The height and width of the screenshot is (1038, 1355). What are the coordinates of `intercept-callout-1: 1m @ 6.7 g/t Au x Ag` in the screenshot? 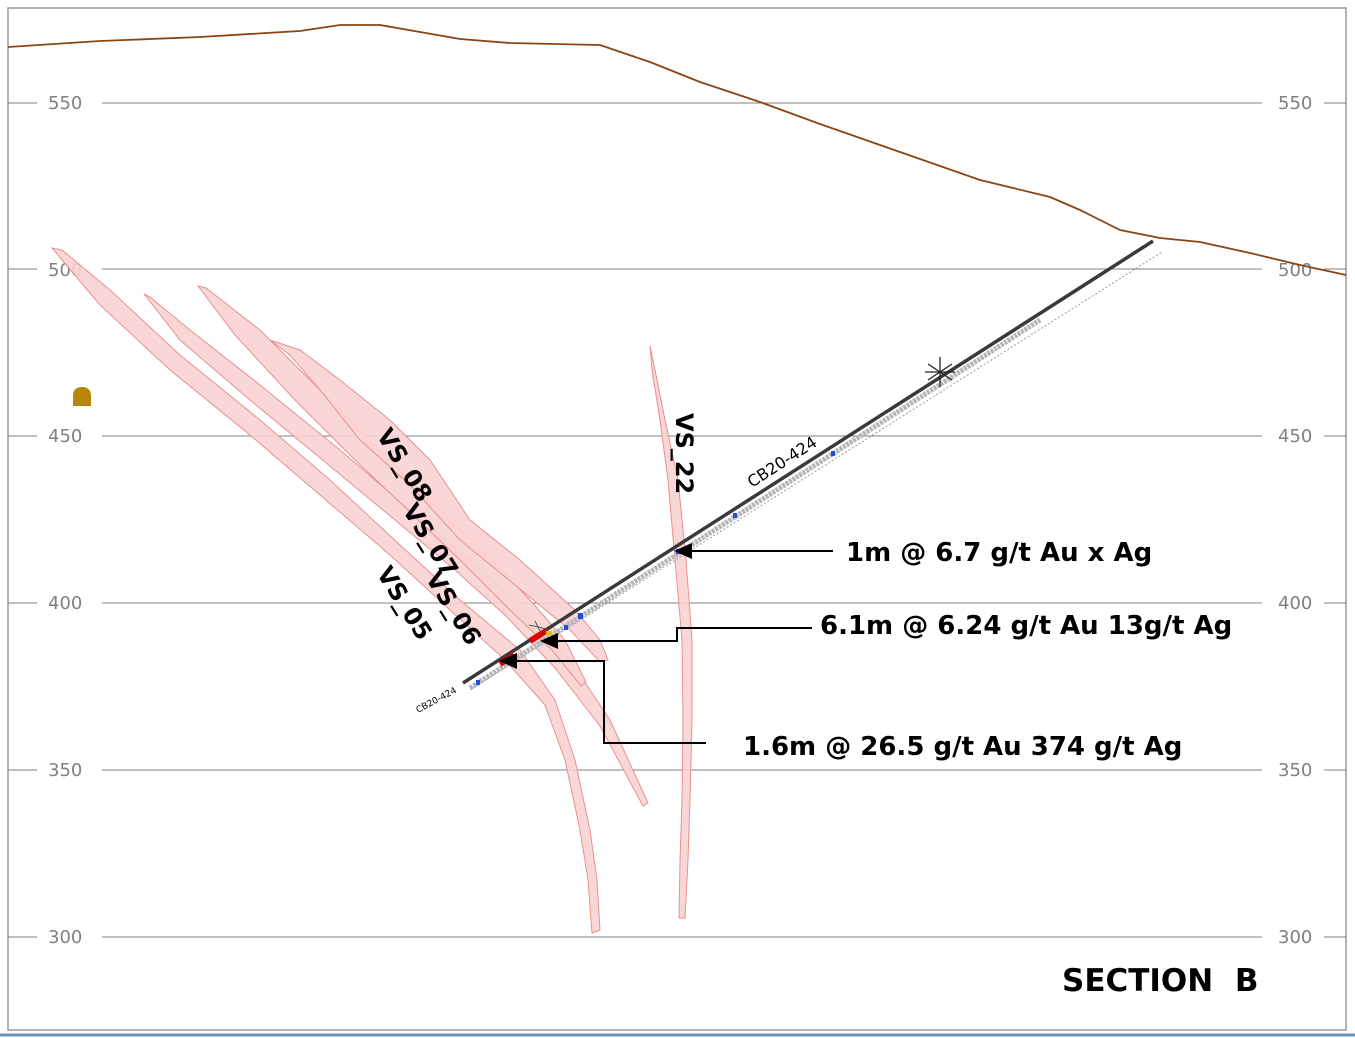 It's located at (913, 553).